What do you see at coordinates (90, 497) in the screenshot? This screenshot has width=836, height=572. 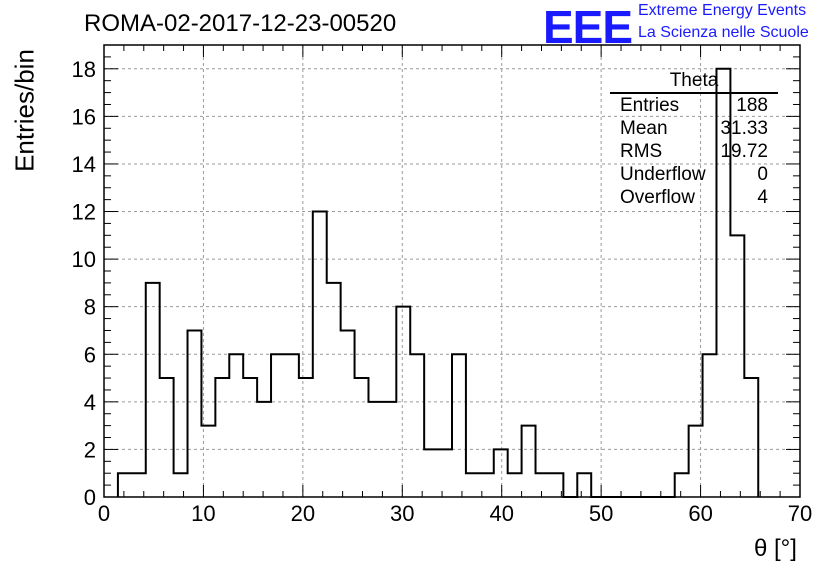 I see `y-tick-label: 0` at bounding box center [90, 497].